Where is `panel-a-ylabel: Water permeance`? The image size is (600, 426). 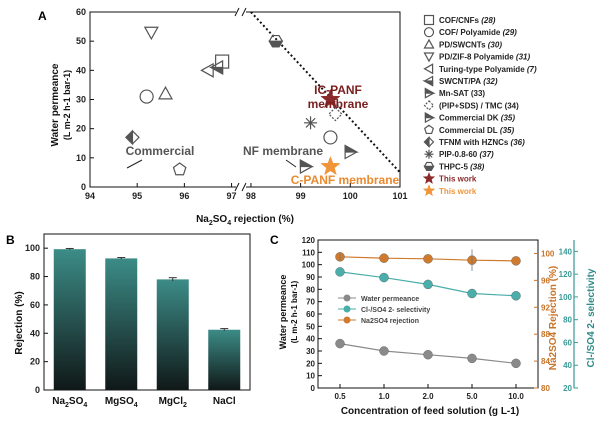 panel-a-ylabel: Water permeance is located at coordinates (55, 104).